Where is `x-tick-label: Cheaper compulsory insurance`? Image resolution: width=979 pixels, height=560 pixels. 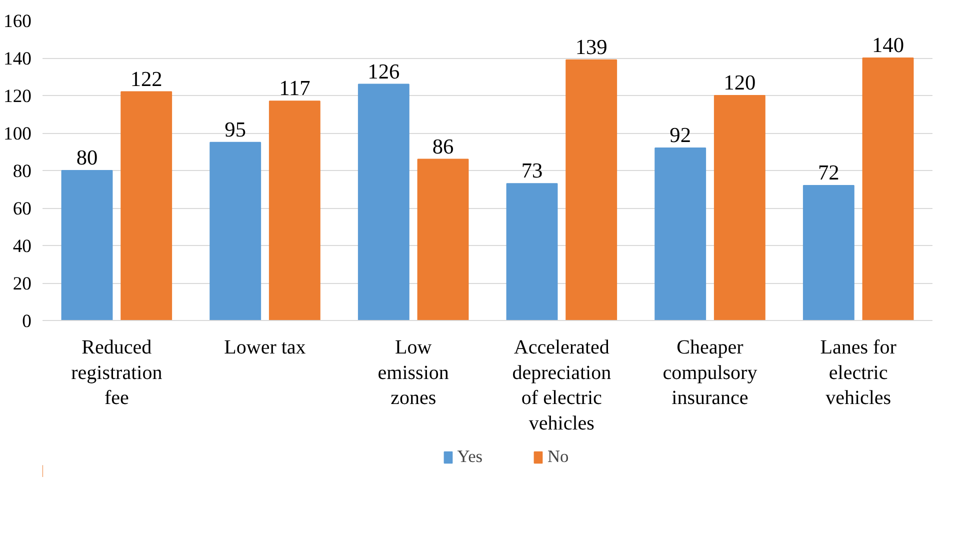
x-tick-label: Cheaper compulsory insurance is located at coordinates (710, 373).